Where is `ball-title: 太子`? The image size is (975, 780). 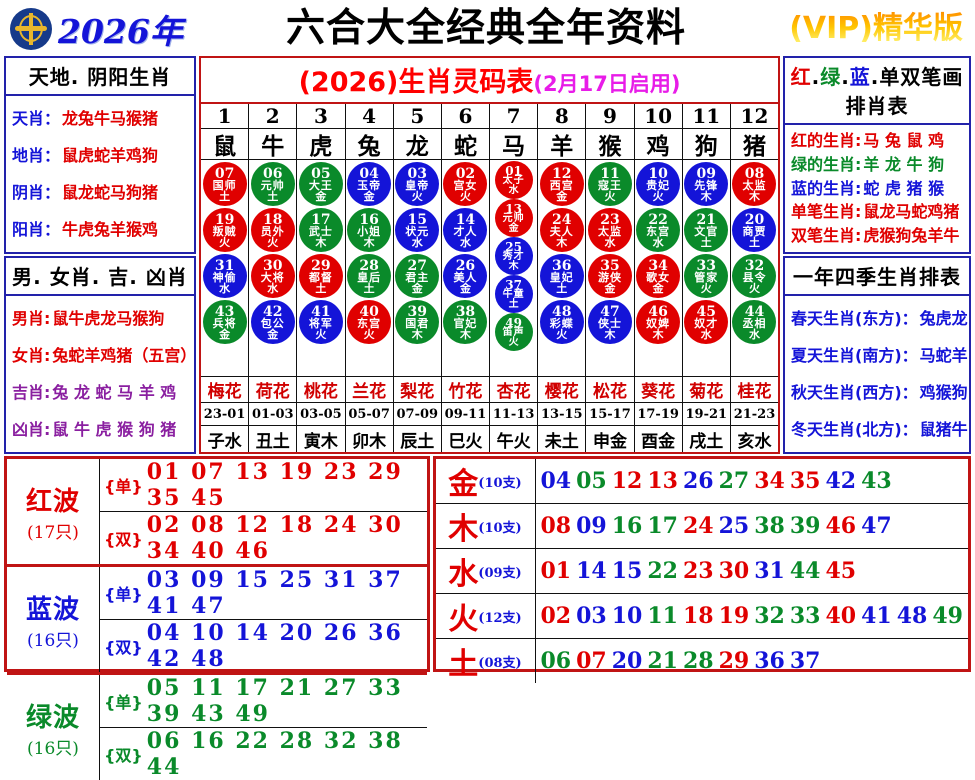 ball-title: 太子 is located at coordinates (513, 180).